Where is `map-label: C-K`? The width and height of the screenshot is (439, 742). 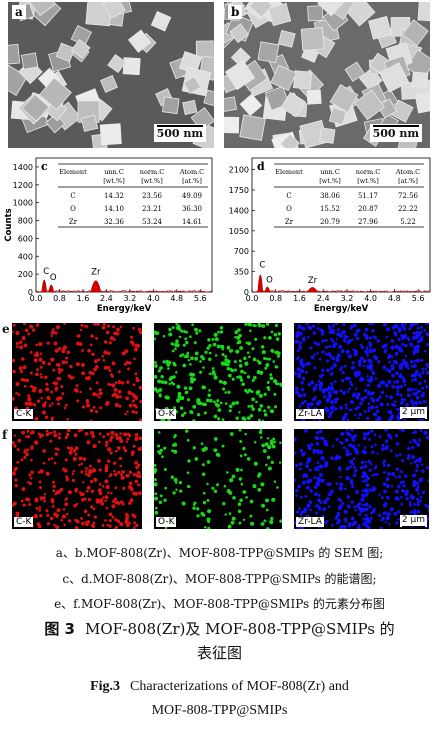
map-label: C-K is located at coordinates (24, 414).